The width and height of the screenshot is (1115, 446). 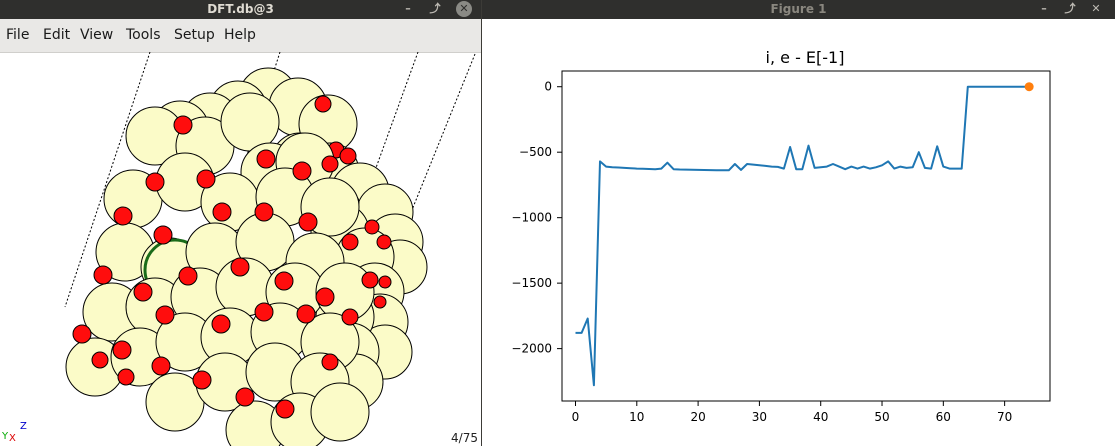 I want to click on y-tick-label: −500, so click(x=535, y=152).